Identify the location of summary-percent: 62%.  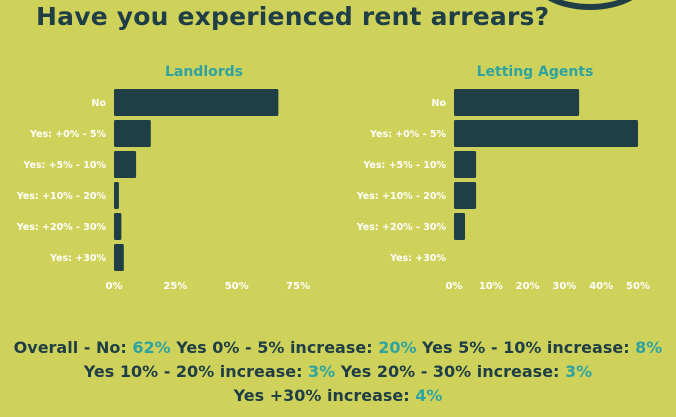
(151, 347).